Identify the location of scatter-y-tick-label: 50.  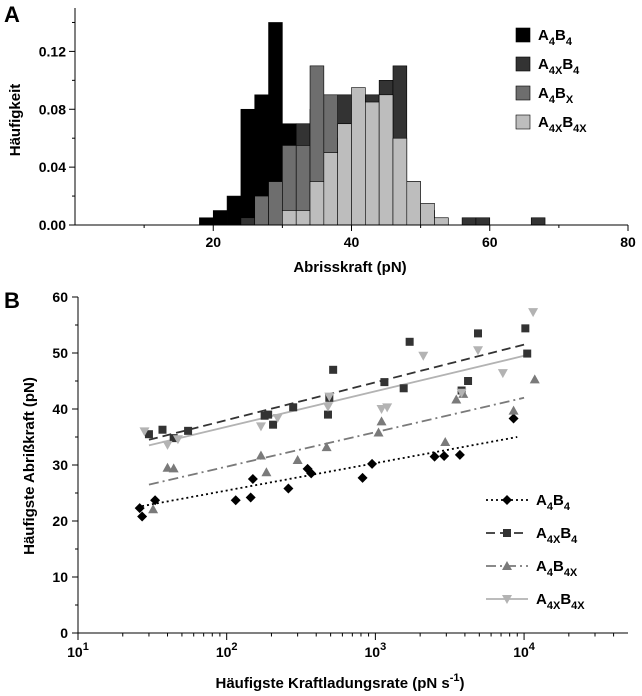
(60, 353).